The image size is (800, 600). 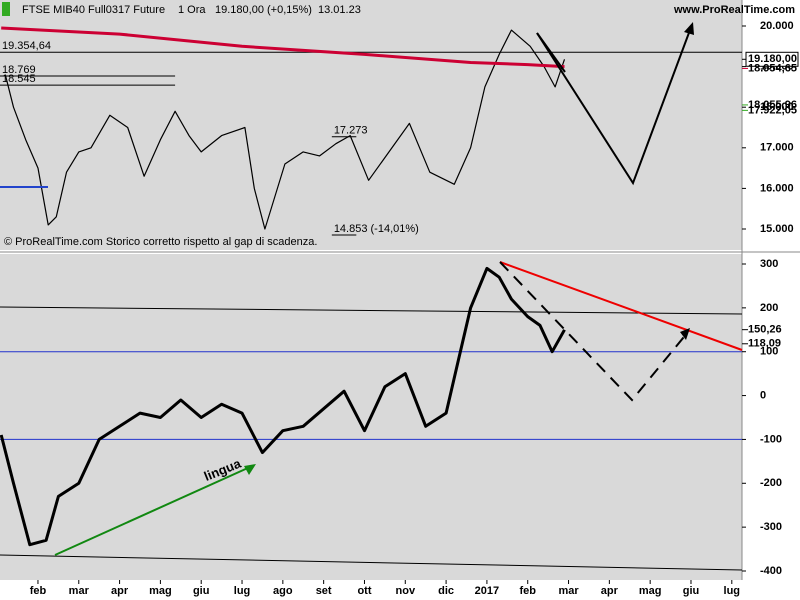 What do you see at coordinates (93, 10) in the screenshot?
I see `instrument: FTSE MIB40 Full0317 Future` at bounding box center [93, 10].